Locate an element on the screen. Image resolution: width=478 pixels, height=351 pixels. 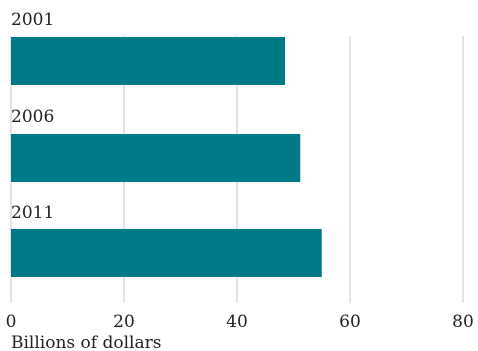
category-label-2011: 2011 is located at coordinates (32, 213).